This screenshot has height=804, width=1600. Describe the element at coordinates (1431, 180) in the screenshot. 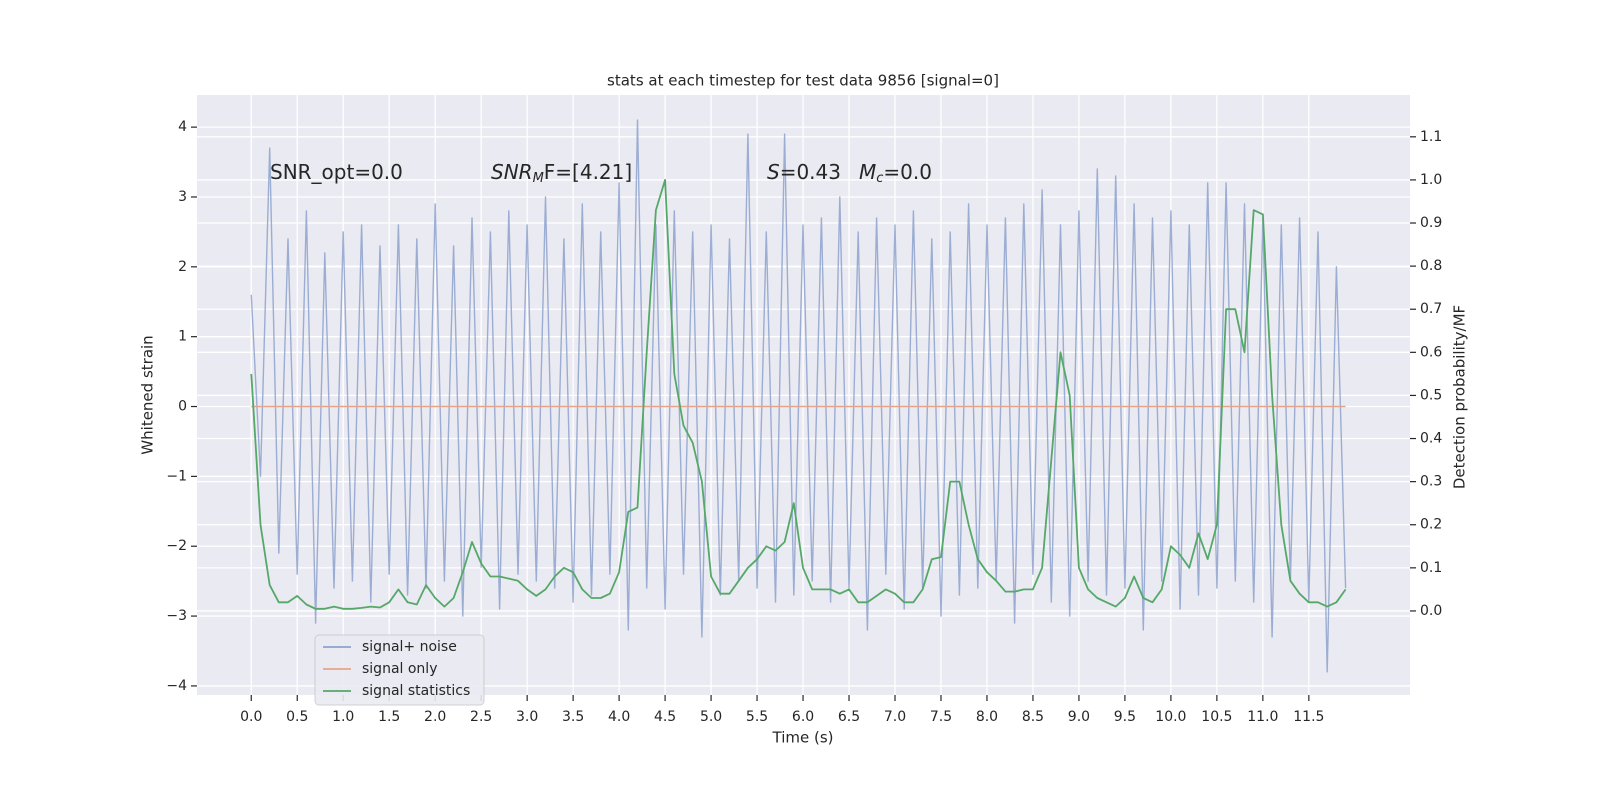

I see `y2-tick-label: 1.0` at that location.